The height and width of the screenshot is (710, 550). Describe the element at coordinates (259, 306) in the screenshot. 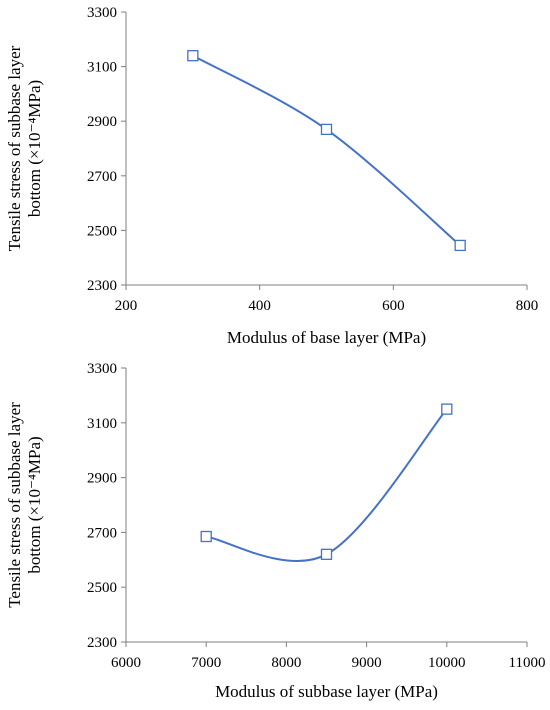

I see `x-tick-label: 400` at that location.